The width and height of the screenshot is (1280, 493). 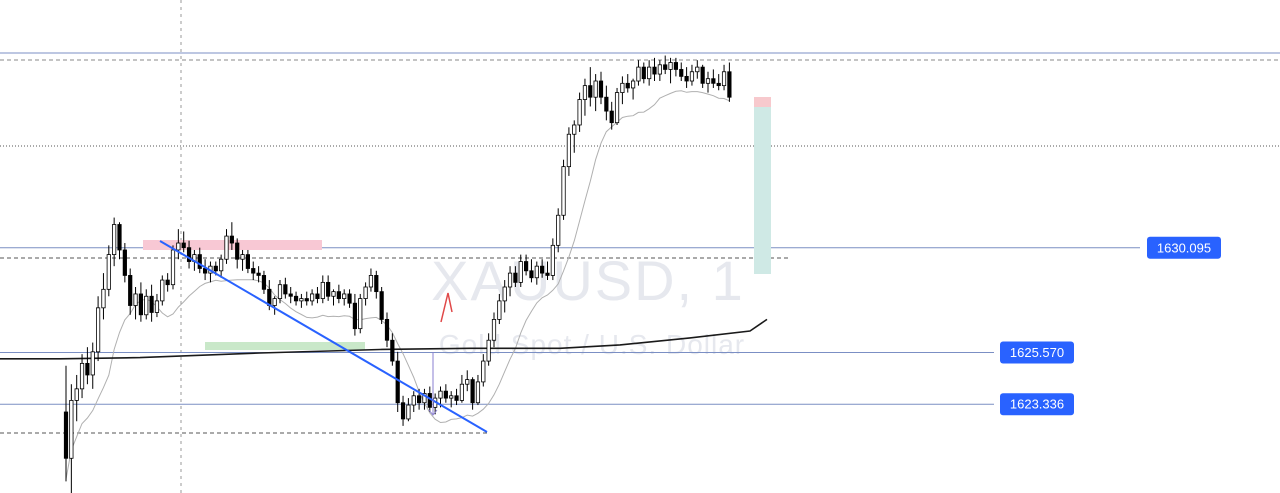 What do you see at coordinates (1184, 247) in the screenshot?
I see `price-label-text: 1630.095` at bounding box center [1184, 247].